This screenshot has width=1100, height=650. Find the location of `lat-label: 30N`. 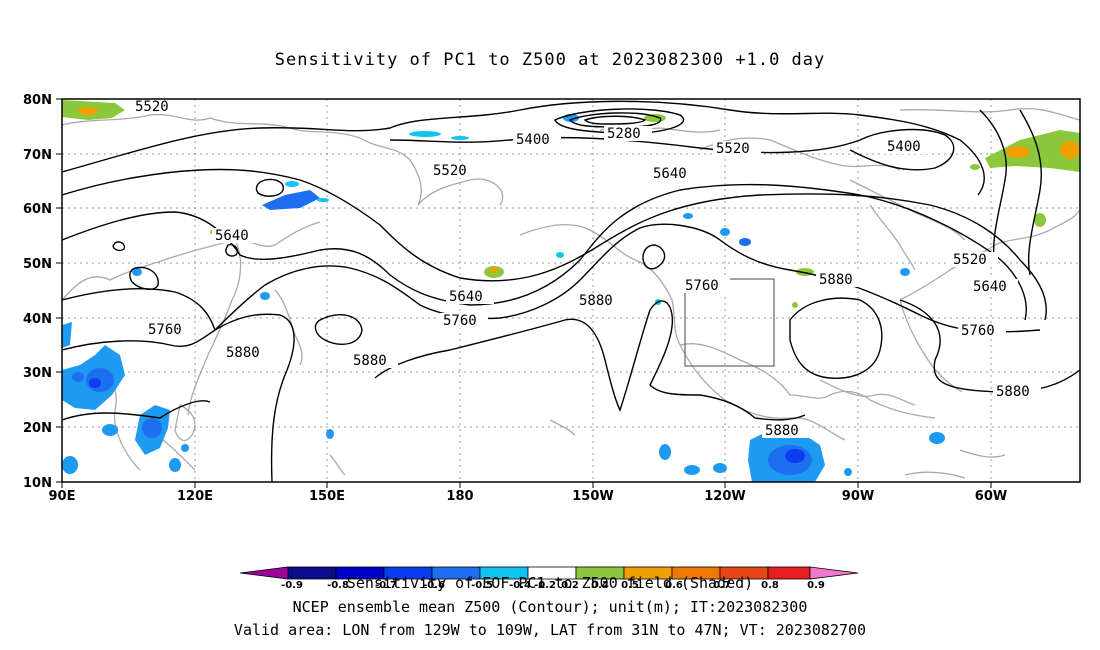

lat-label: 30N is located at coordinates (37, 373).